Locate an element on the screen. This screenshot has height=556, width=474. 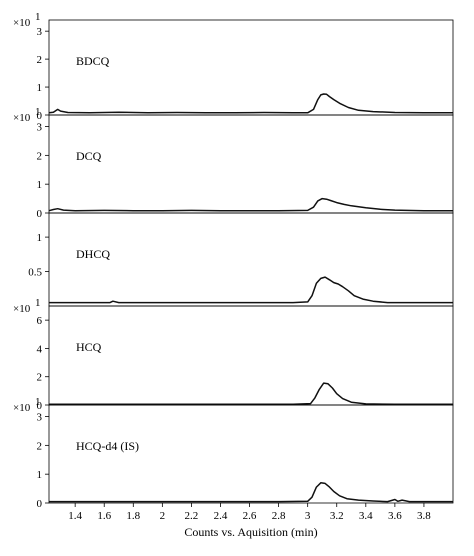
x-tick-label: 3.4 is located at coordinates (366, 516).